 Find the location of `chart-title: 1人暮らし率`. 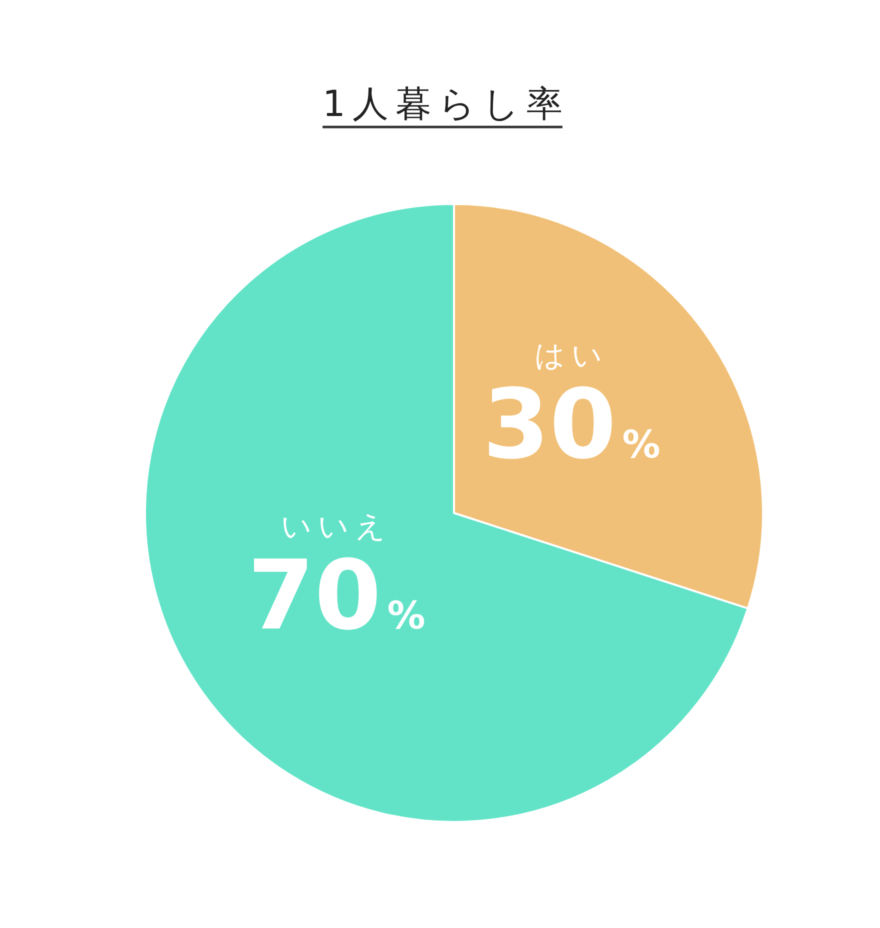

chart-title: 1人暮らし率 is located at coordinates (446, 104).